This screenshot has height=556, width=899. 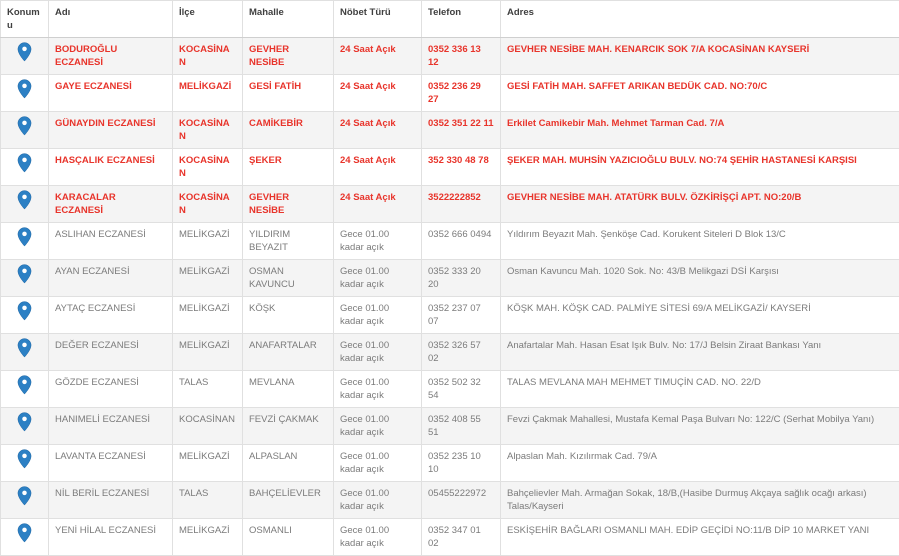 What do you see at coordinates (461, 537) in the screenshot?
I see `phone-number: 0352 347 01 02` at bounding box center [461, 537].